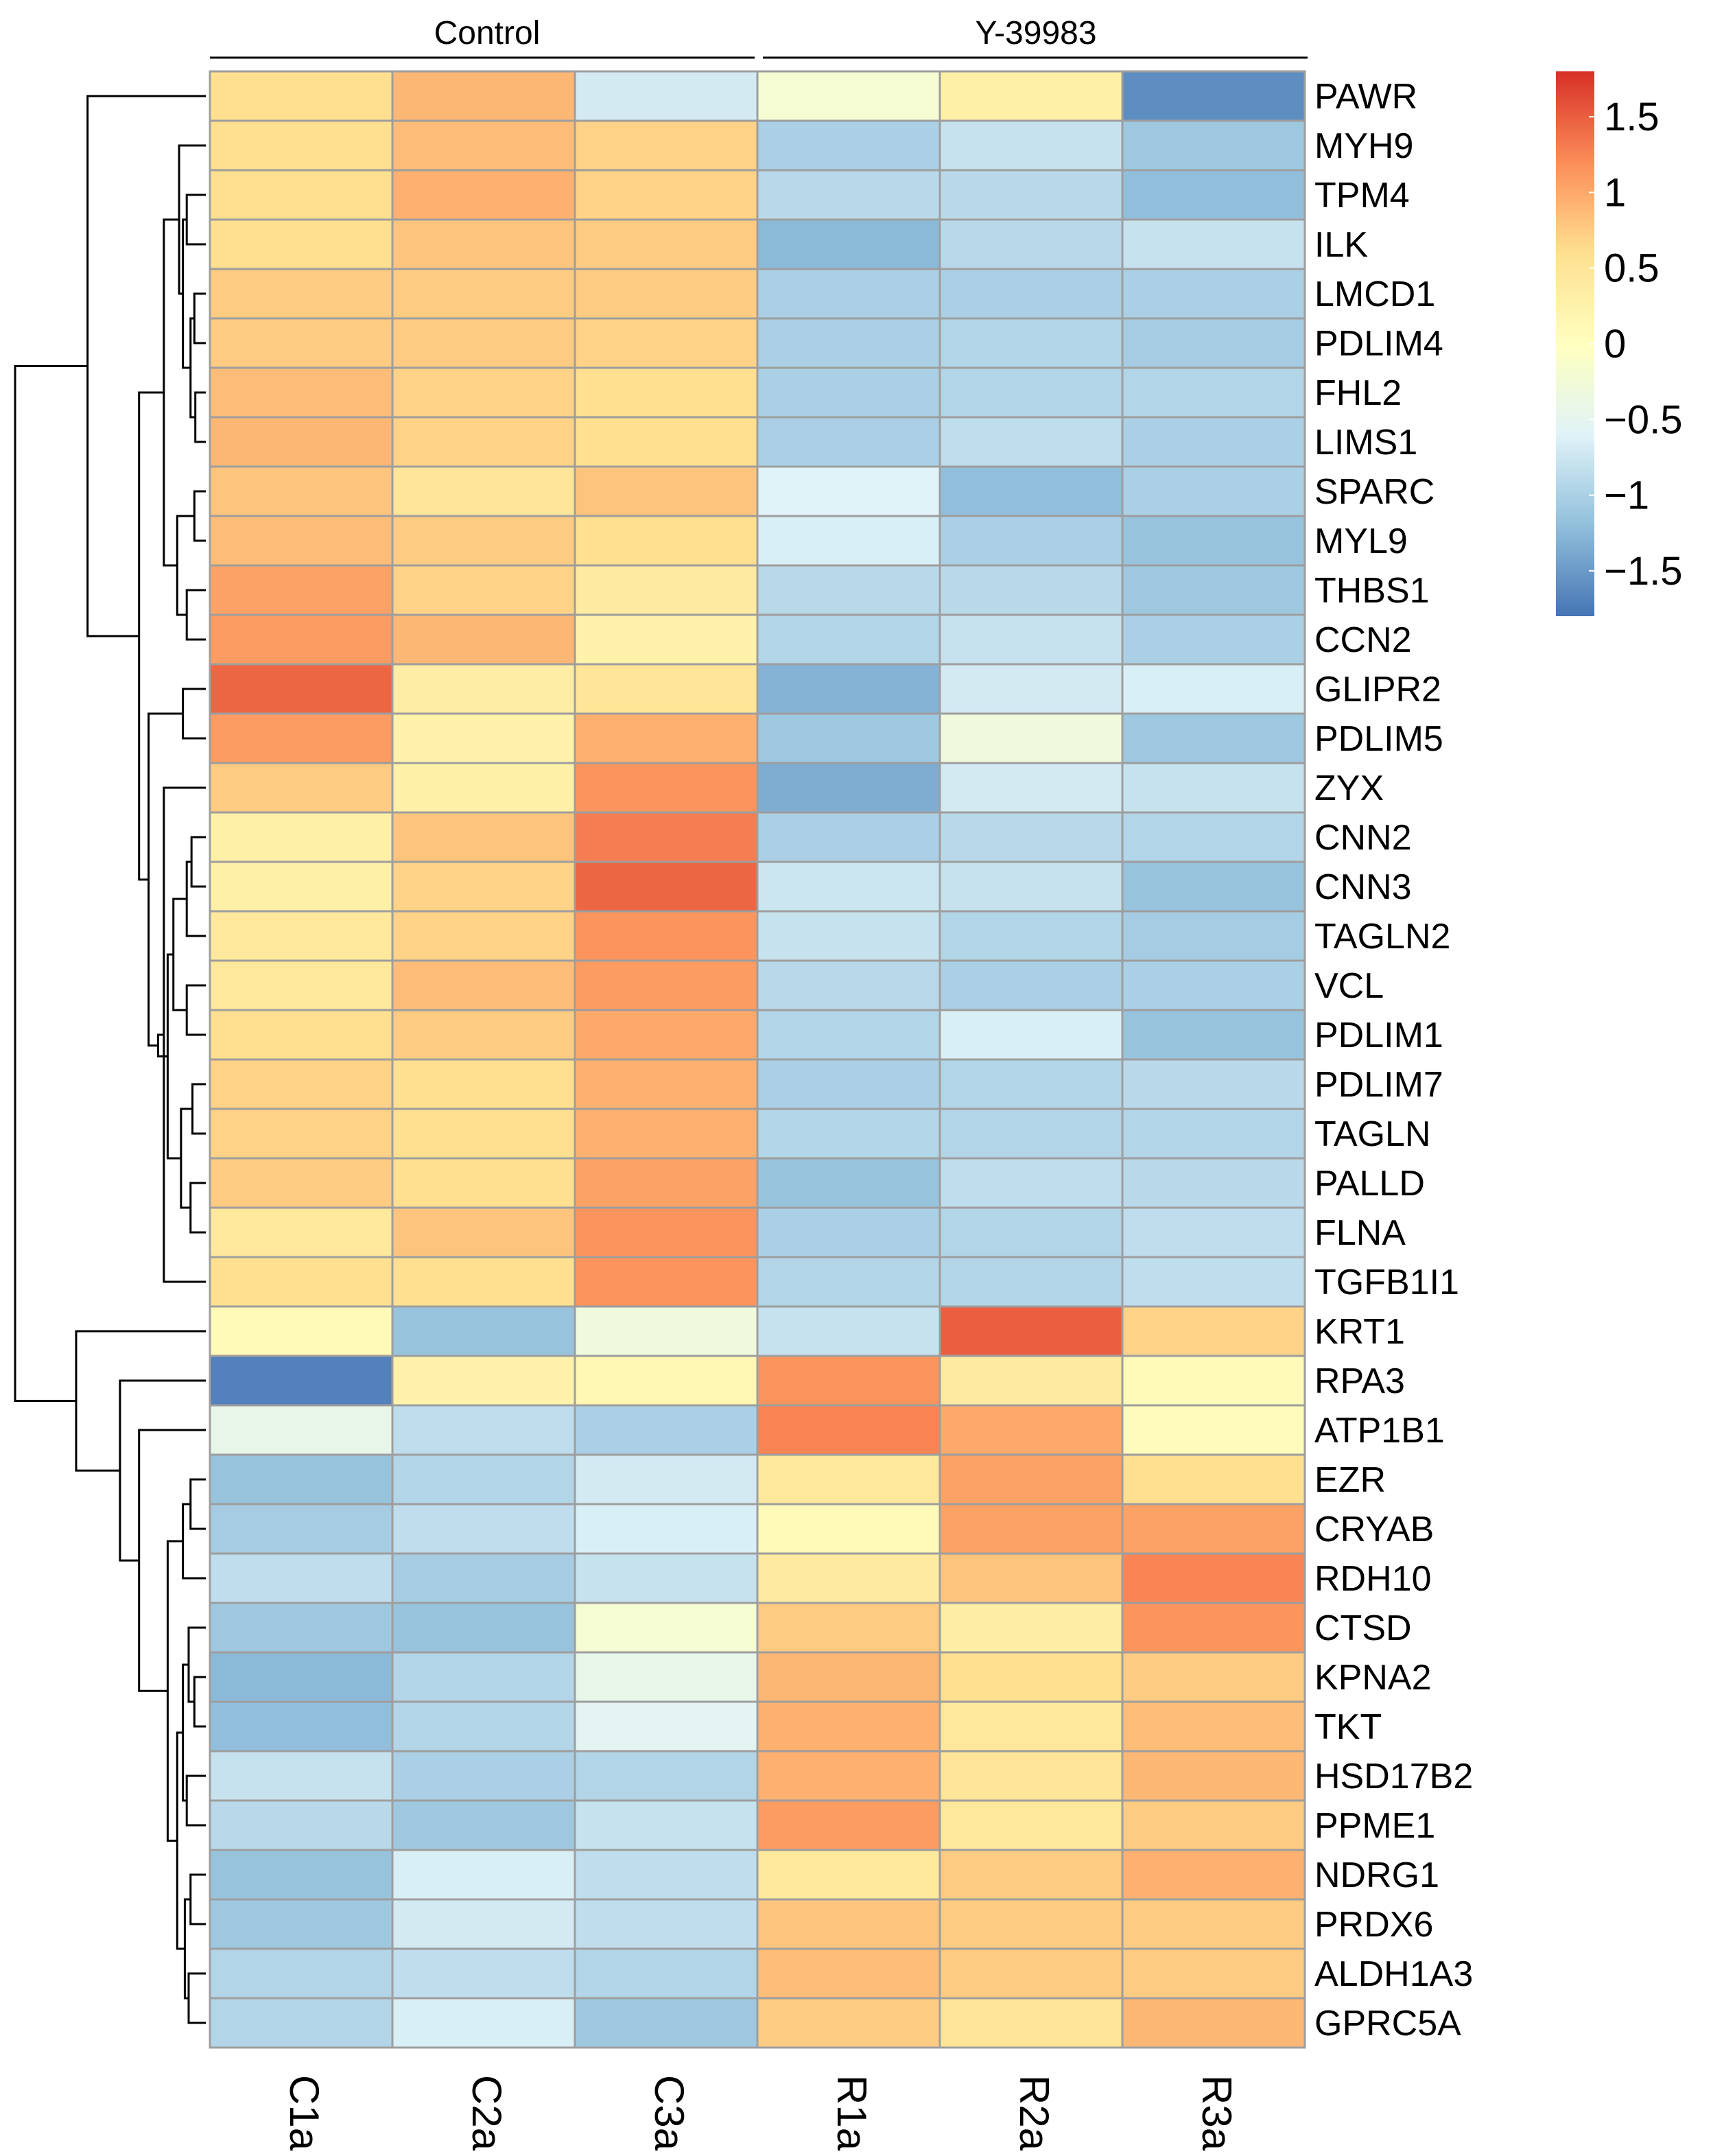 The image size is (1724, 2156). I want to click on row-label: CCN2, so click(1363, 640).